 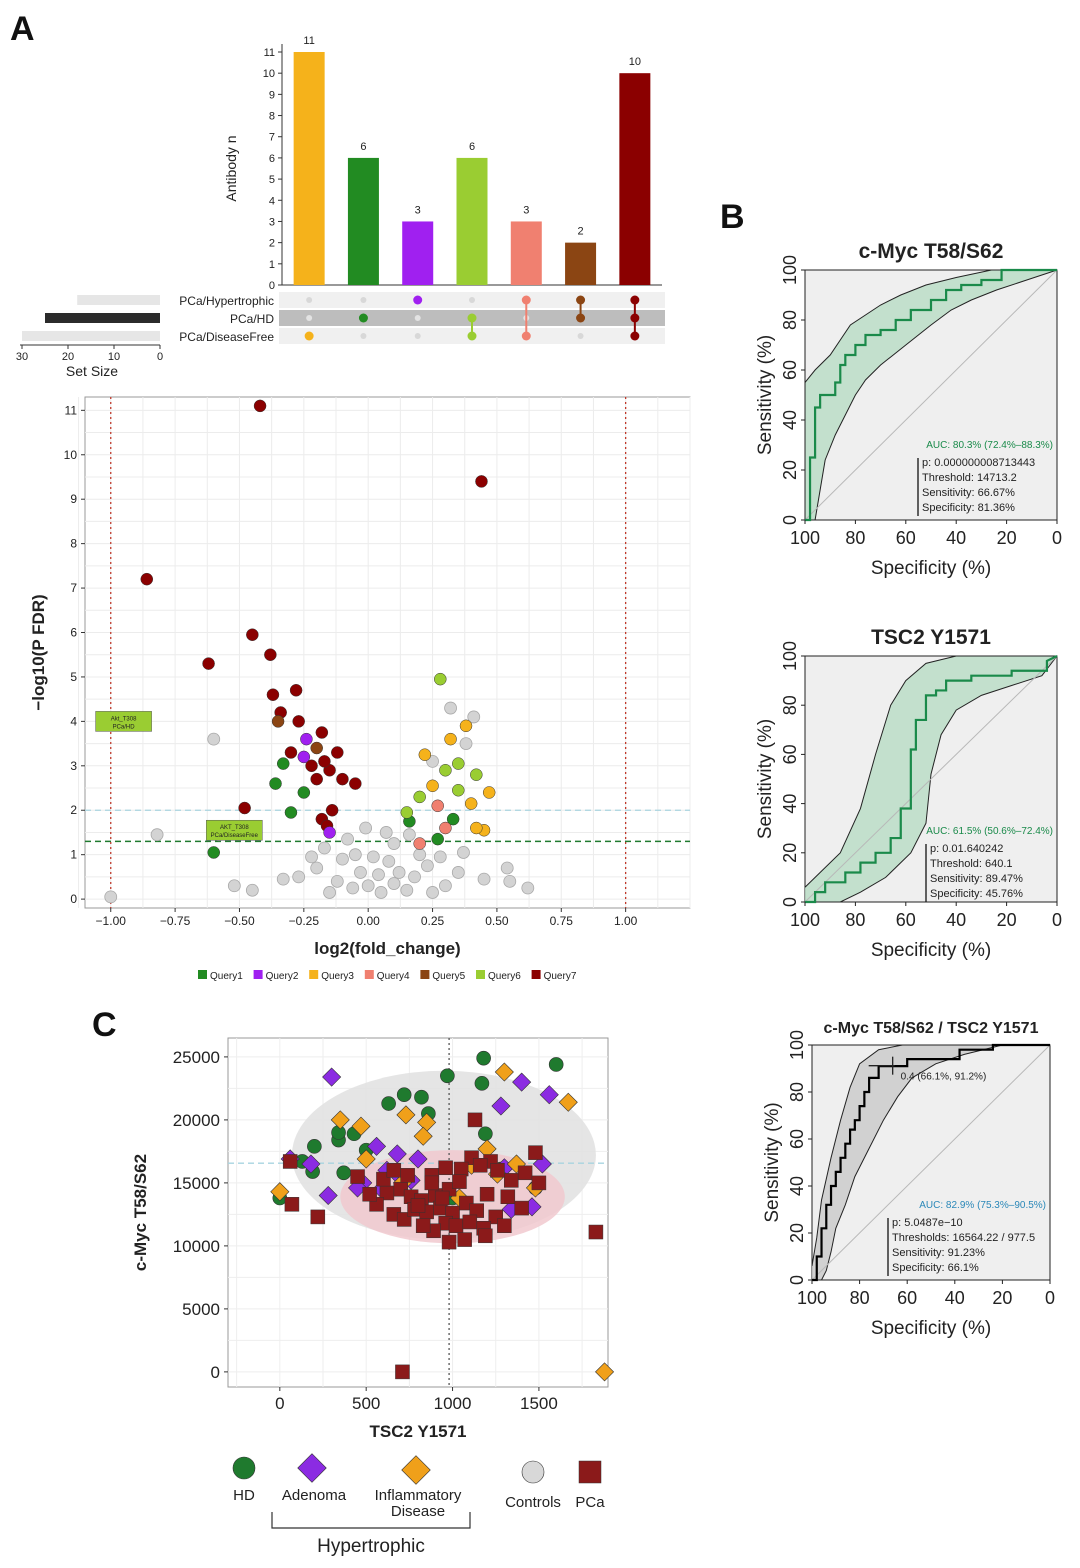 I want to click on legend-swatch-query7, so click(x=536, y=974).